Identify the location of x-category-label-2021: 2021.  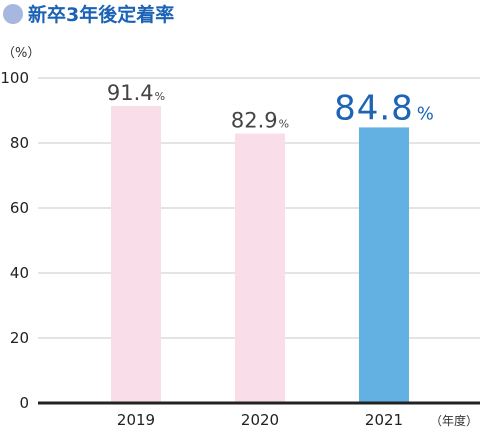
(384, 419).